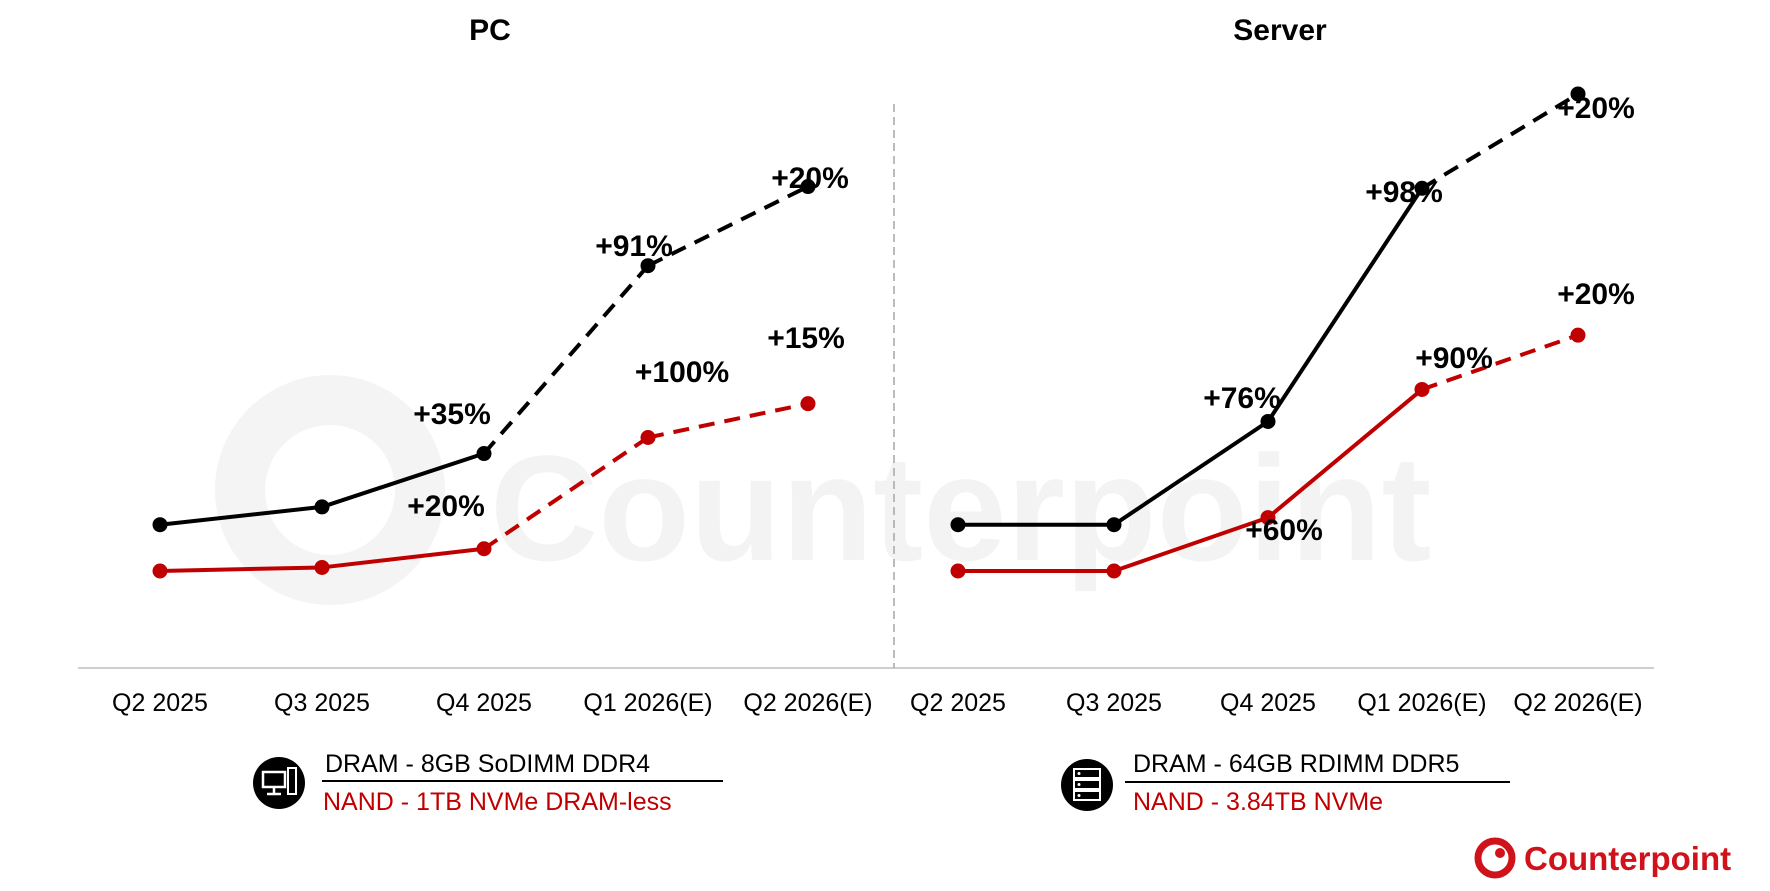  Describe the element at coordinates (960, 508) in the screenshot. I see `watermark-text: Counterpoint` at that location.